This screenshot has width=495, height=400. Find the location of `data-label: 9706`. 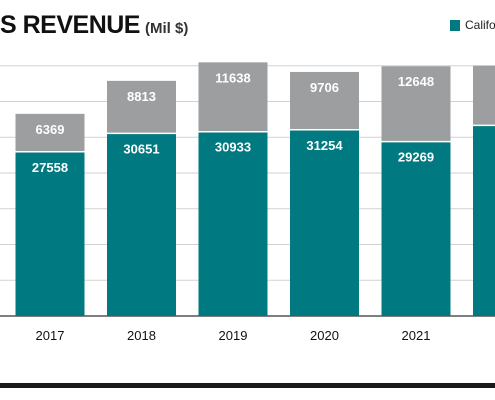

data-label: 9706 is located at coordinates (324, 87).